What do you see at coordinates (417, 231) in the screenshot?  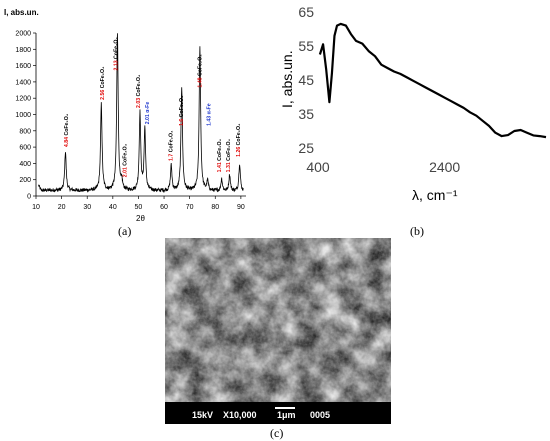 I see `caption-b: (b)` at bounding box center [417, 231].